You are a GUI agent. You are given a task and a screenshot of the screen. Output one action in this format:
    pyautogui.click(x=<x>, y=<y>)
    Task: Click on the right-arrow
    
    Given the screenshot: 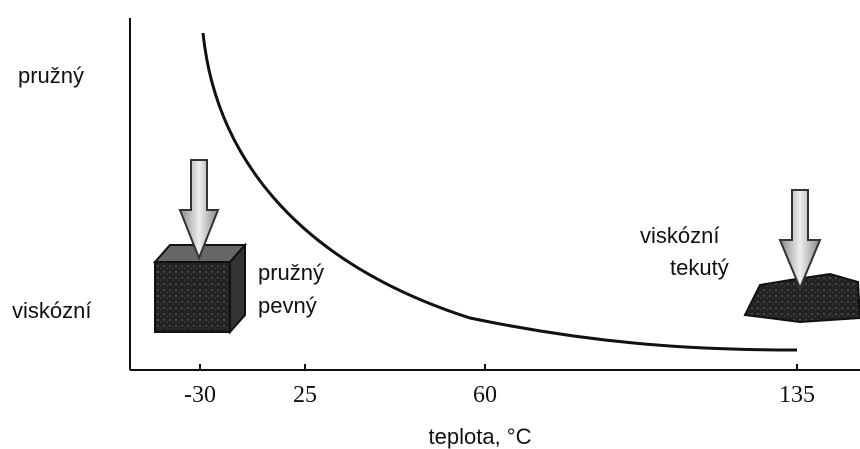 What is the action you would take?
    pyautogui.click(x=800, y=240)
    